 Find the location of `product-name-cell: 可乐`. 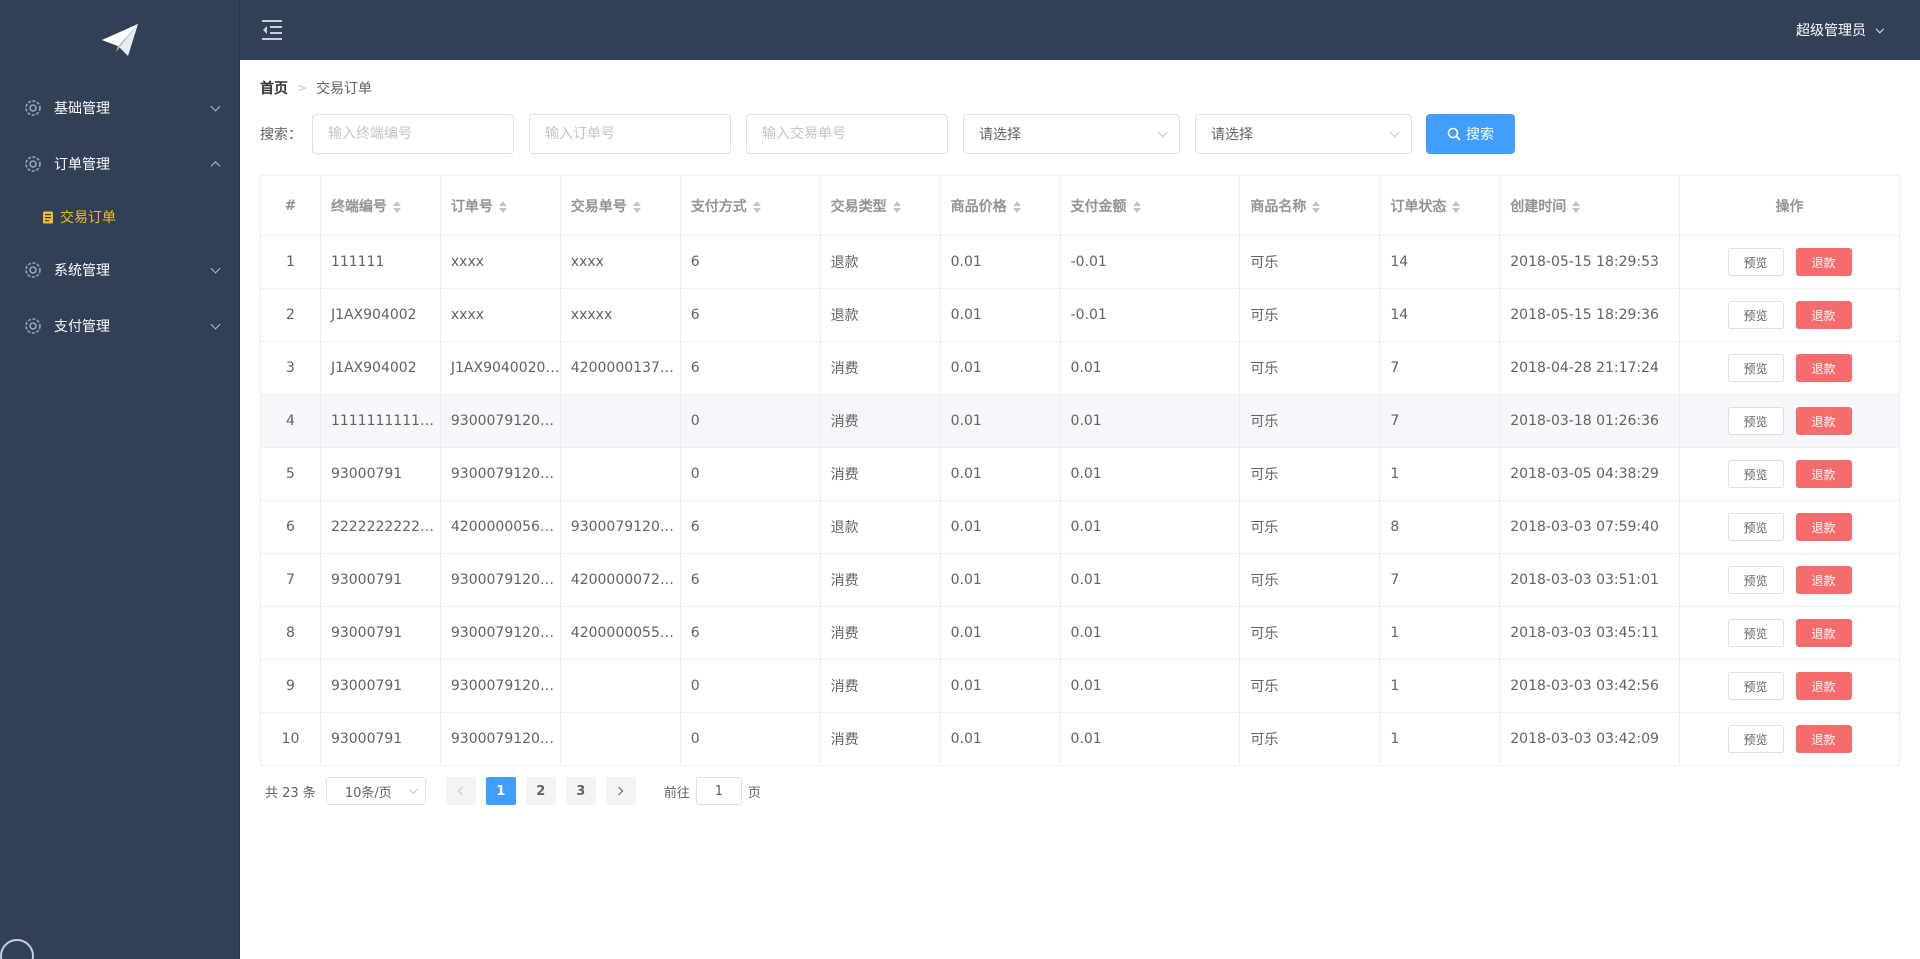

product-name-cell: 可乐 is located at coordinates (1310, 262).